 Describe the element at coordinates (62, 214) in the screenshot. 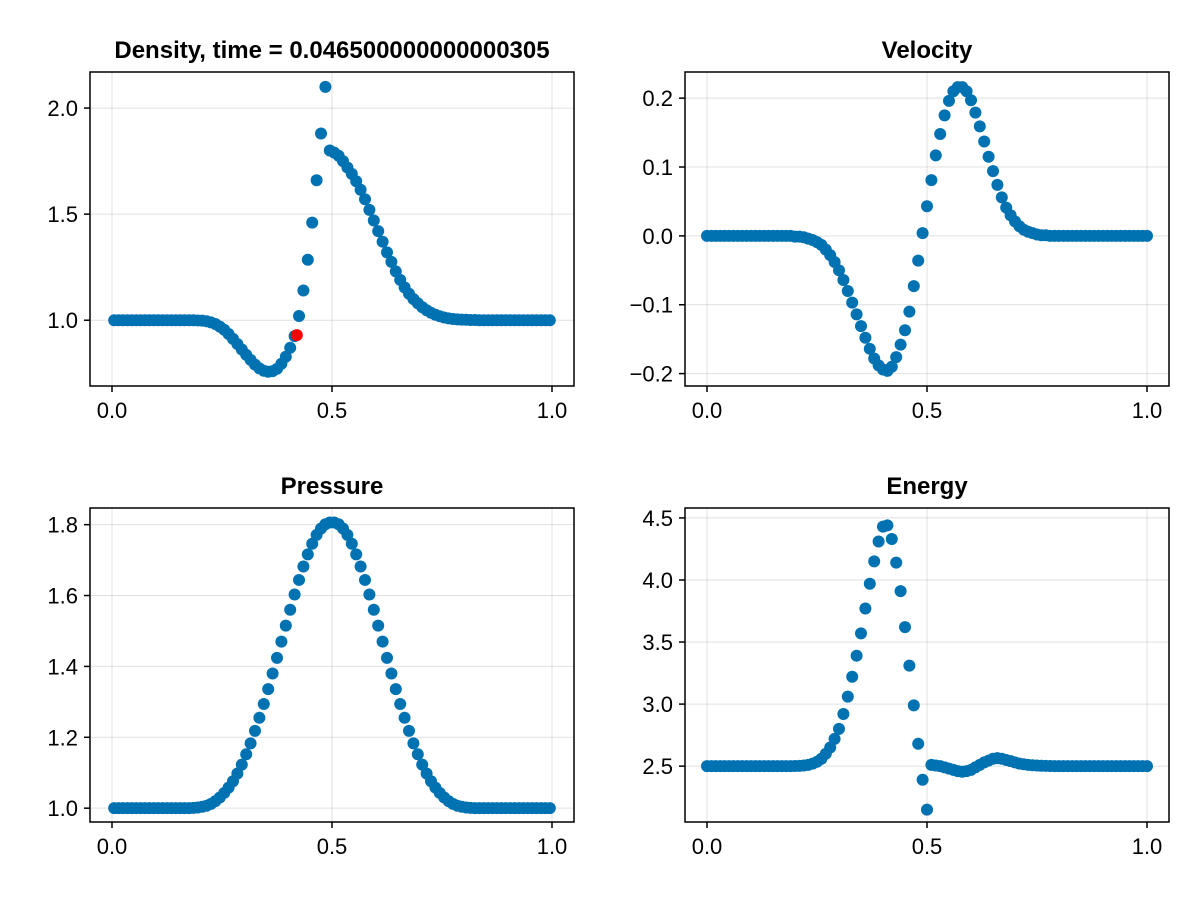

I see `density-ytick-label-1: 1.5` at that location.